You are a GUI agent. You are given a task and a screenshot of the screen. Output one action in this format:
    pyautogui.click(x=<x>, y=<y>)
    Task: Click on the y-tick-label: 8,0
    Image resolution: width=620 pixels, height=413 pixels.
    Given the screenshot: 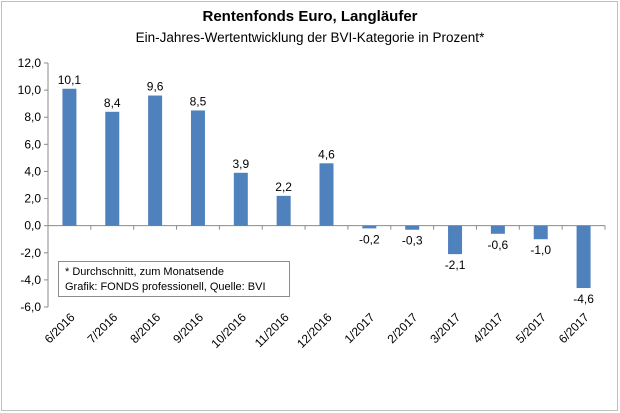 What is the action you would take?
    pyautogui.click(x=32, y=117)
    